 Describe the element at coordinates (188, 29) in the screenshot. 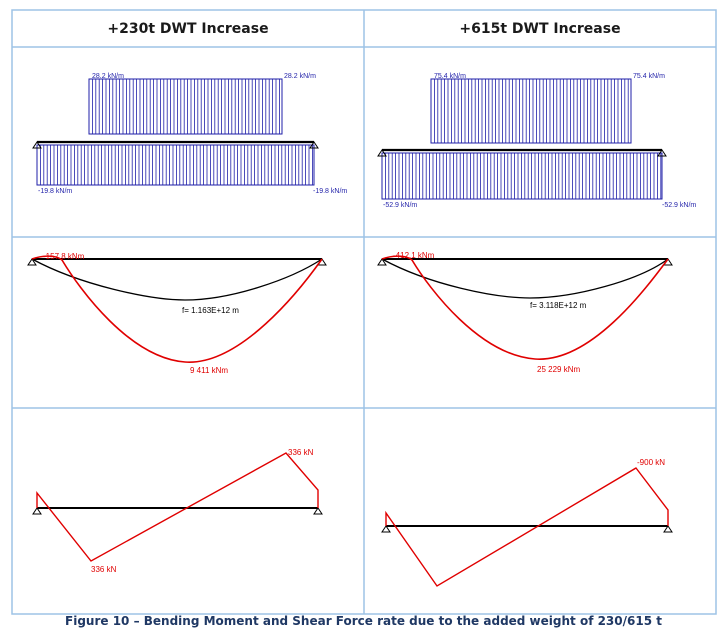

I see `column-header-230t: +230t DWT Increase` at that location.